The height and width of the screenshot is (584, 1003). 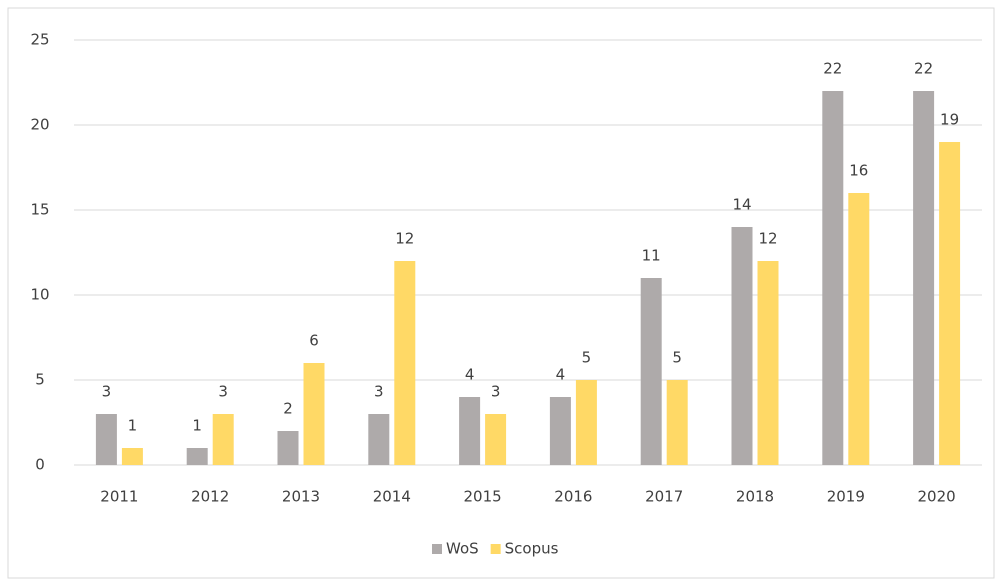 What do you see at coordinates (210, 497) in the screenshot?
I see `x-tick-label: 2012` at bounding box center [210, 497].